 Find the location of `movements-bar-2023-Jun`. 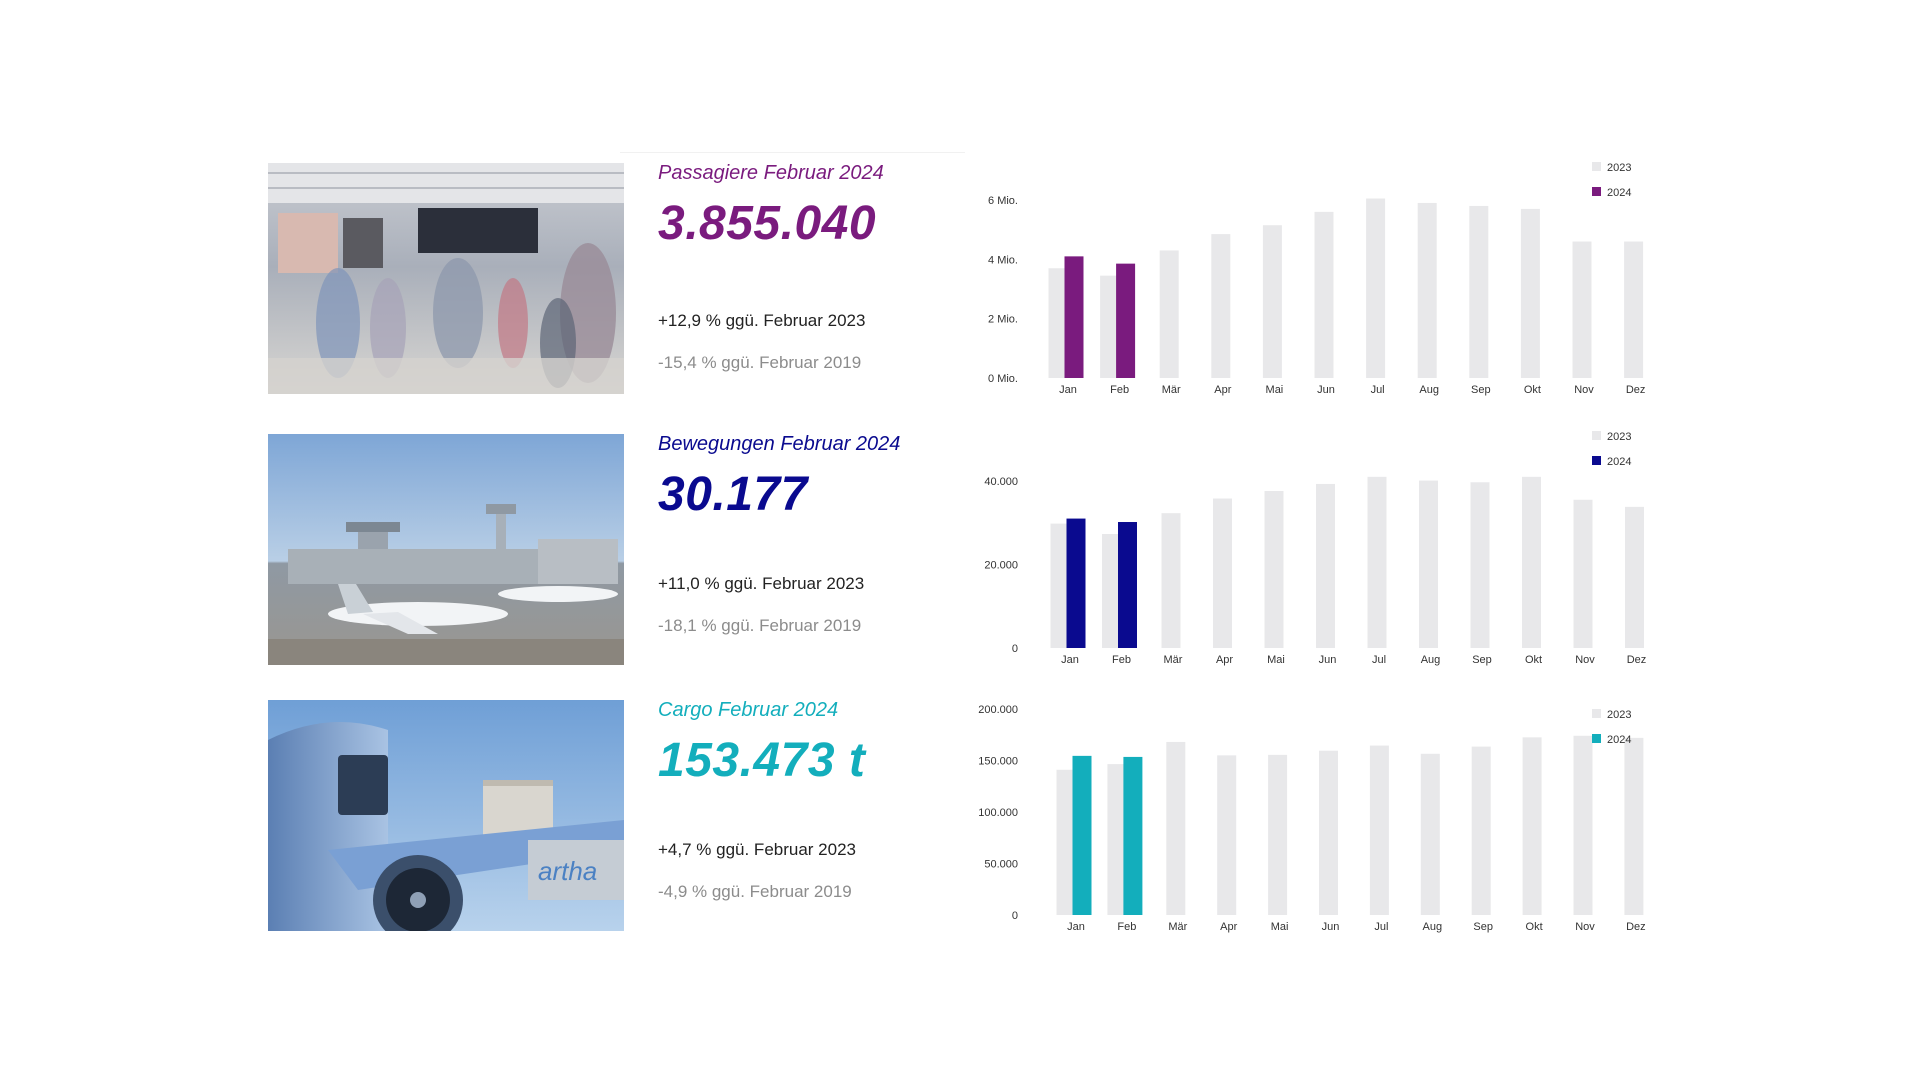

movements-bar-2023-Jun is located at coordinates (1325, 565).